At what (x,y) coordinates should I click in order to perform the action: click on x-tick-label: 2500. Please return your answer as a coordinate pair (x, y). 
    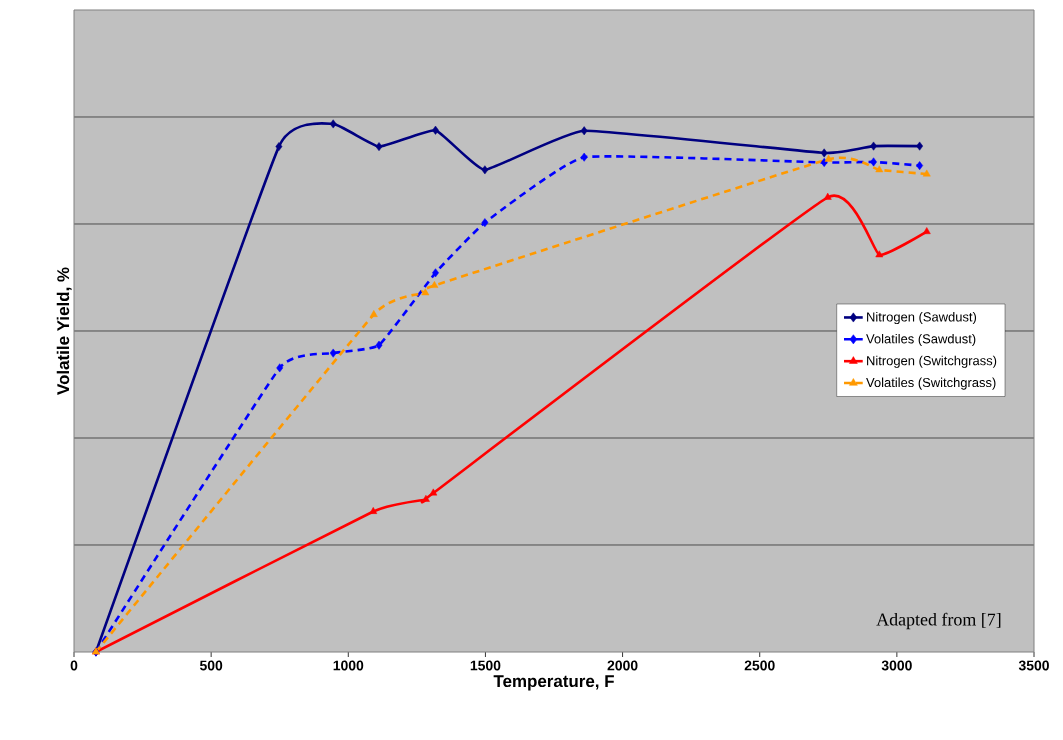
    Looking at the image, I should click on (759, 665).